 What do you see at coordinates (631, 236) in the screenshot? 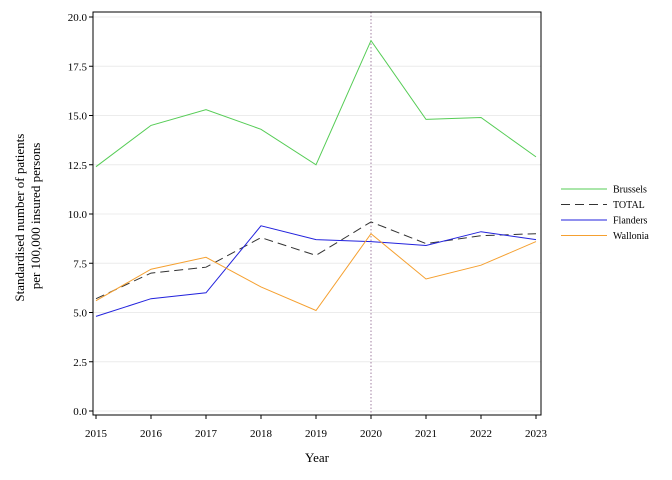
I see `legend-label-wallonia: Wallonia` at bounding box center [631, 236].